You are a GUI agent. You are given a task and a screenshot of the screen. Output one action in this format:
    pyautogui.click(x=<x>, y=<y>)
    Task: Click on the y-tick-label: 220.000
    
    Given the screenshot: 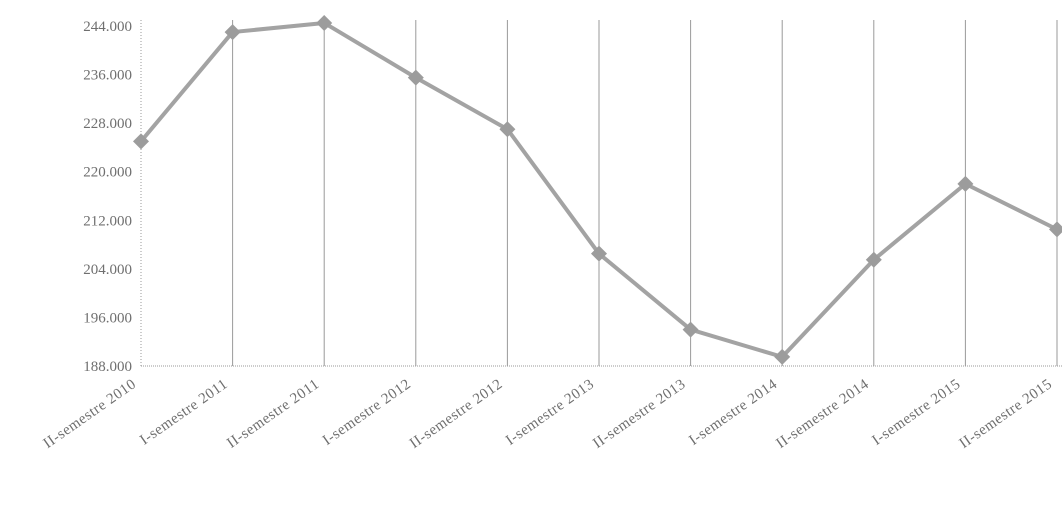 What is the action you would take?
    pyautogui.click(x=107, y=173)
    